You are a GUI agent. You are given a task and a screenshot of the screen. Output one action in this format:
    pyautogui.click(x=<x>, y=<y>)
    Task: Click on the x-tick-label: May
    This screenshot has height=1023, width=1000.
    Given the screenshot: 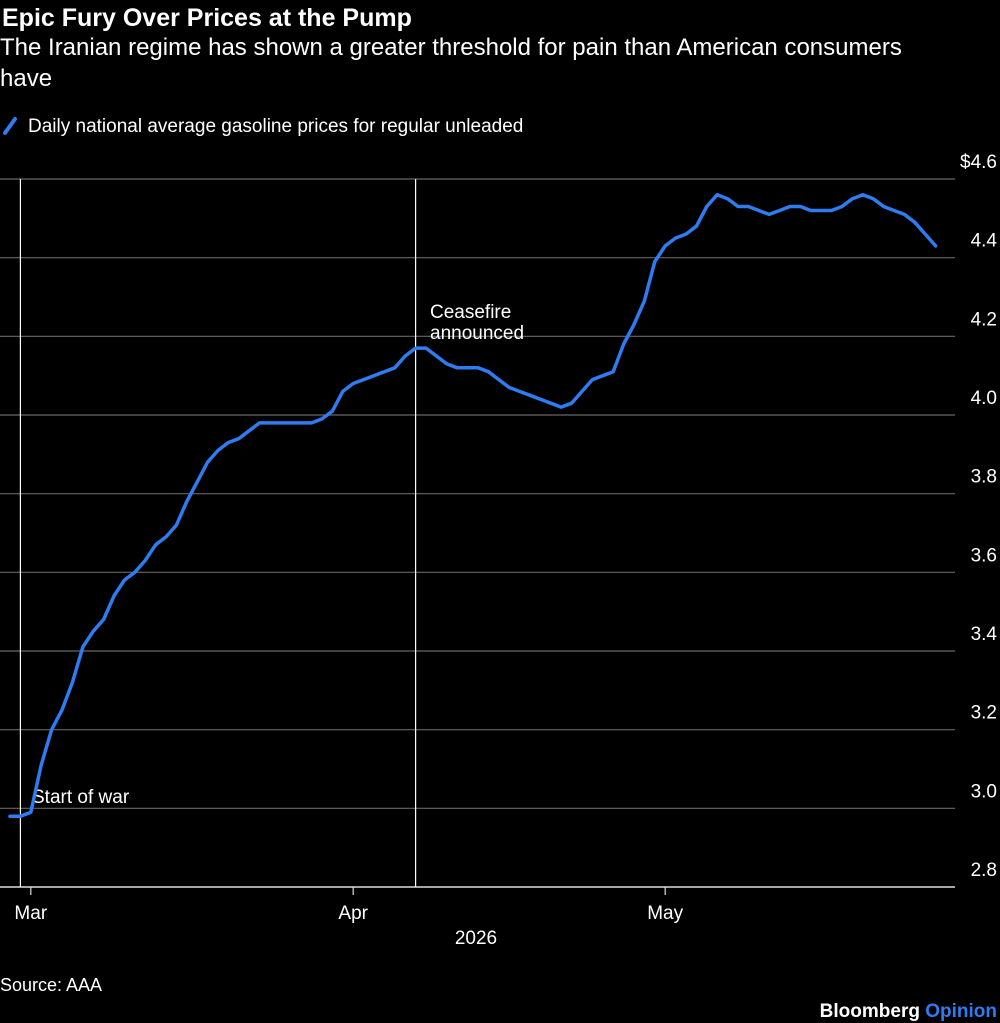 What is the action you would take?
    pyautogui.click(x=665, y=913)
    